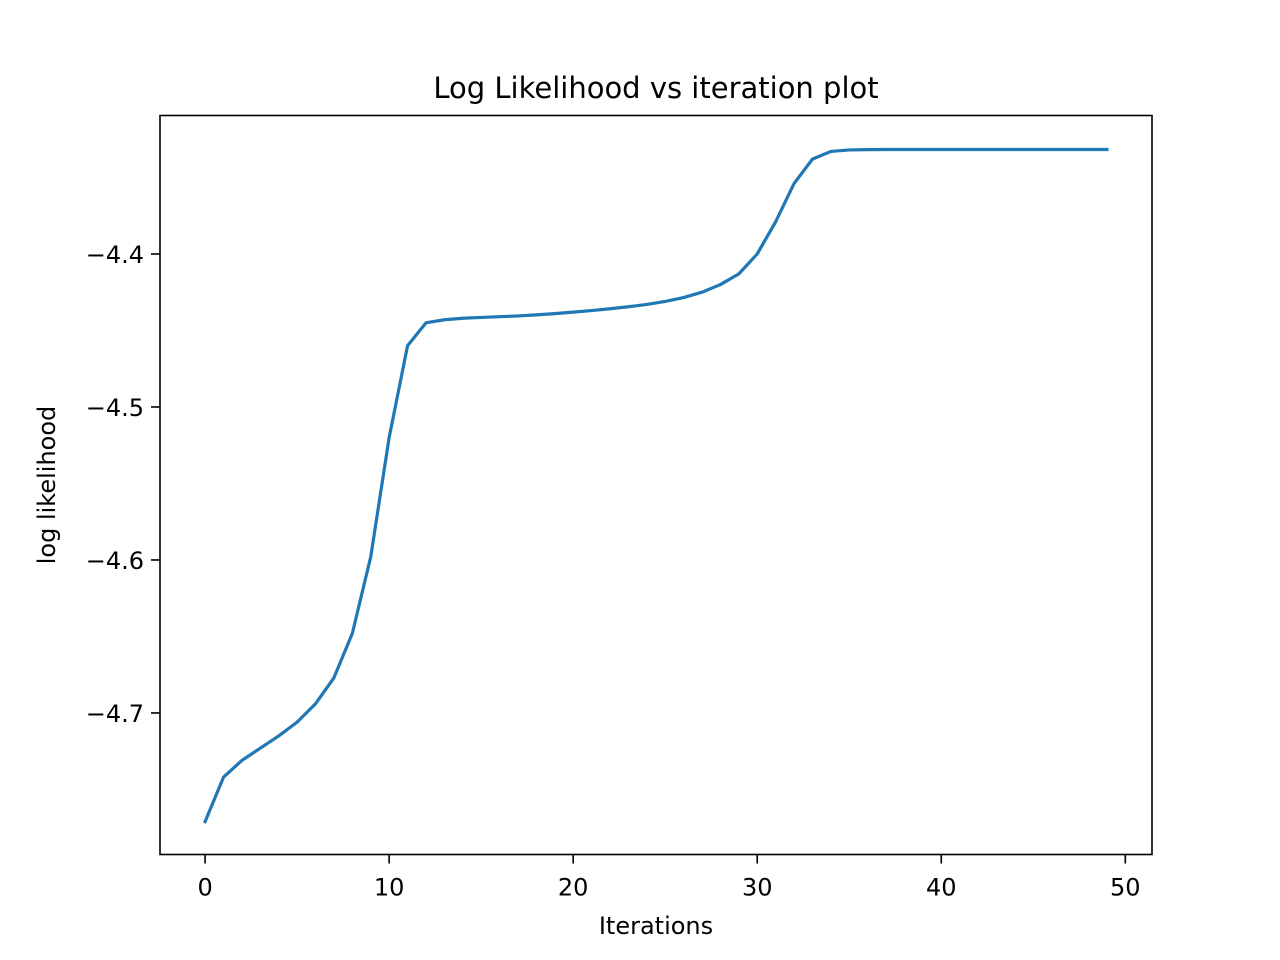 This screenshot has height=960, width=1280. Describe the element at coordinates (204, 888) in the screenshot. I see `x-tick-label: 0` at that location.